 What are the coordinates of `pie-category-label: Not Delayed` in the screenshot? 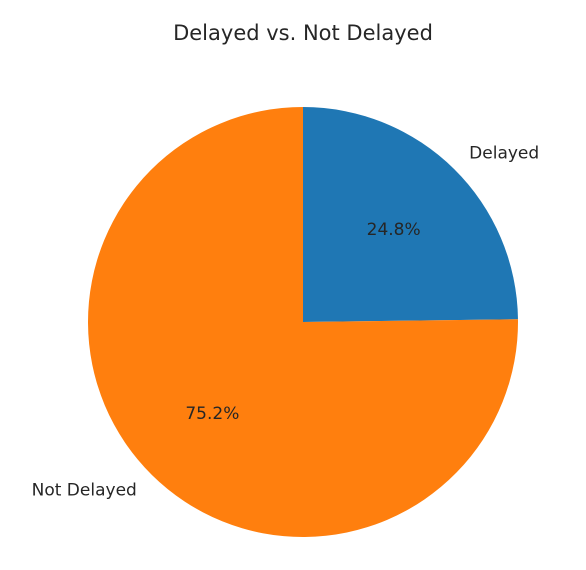 It's located at (84, 490).